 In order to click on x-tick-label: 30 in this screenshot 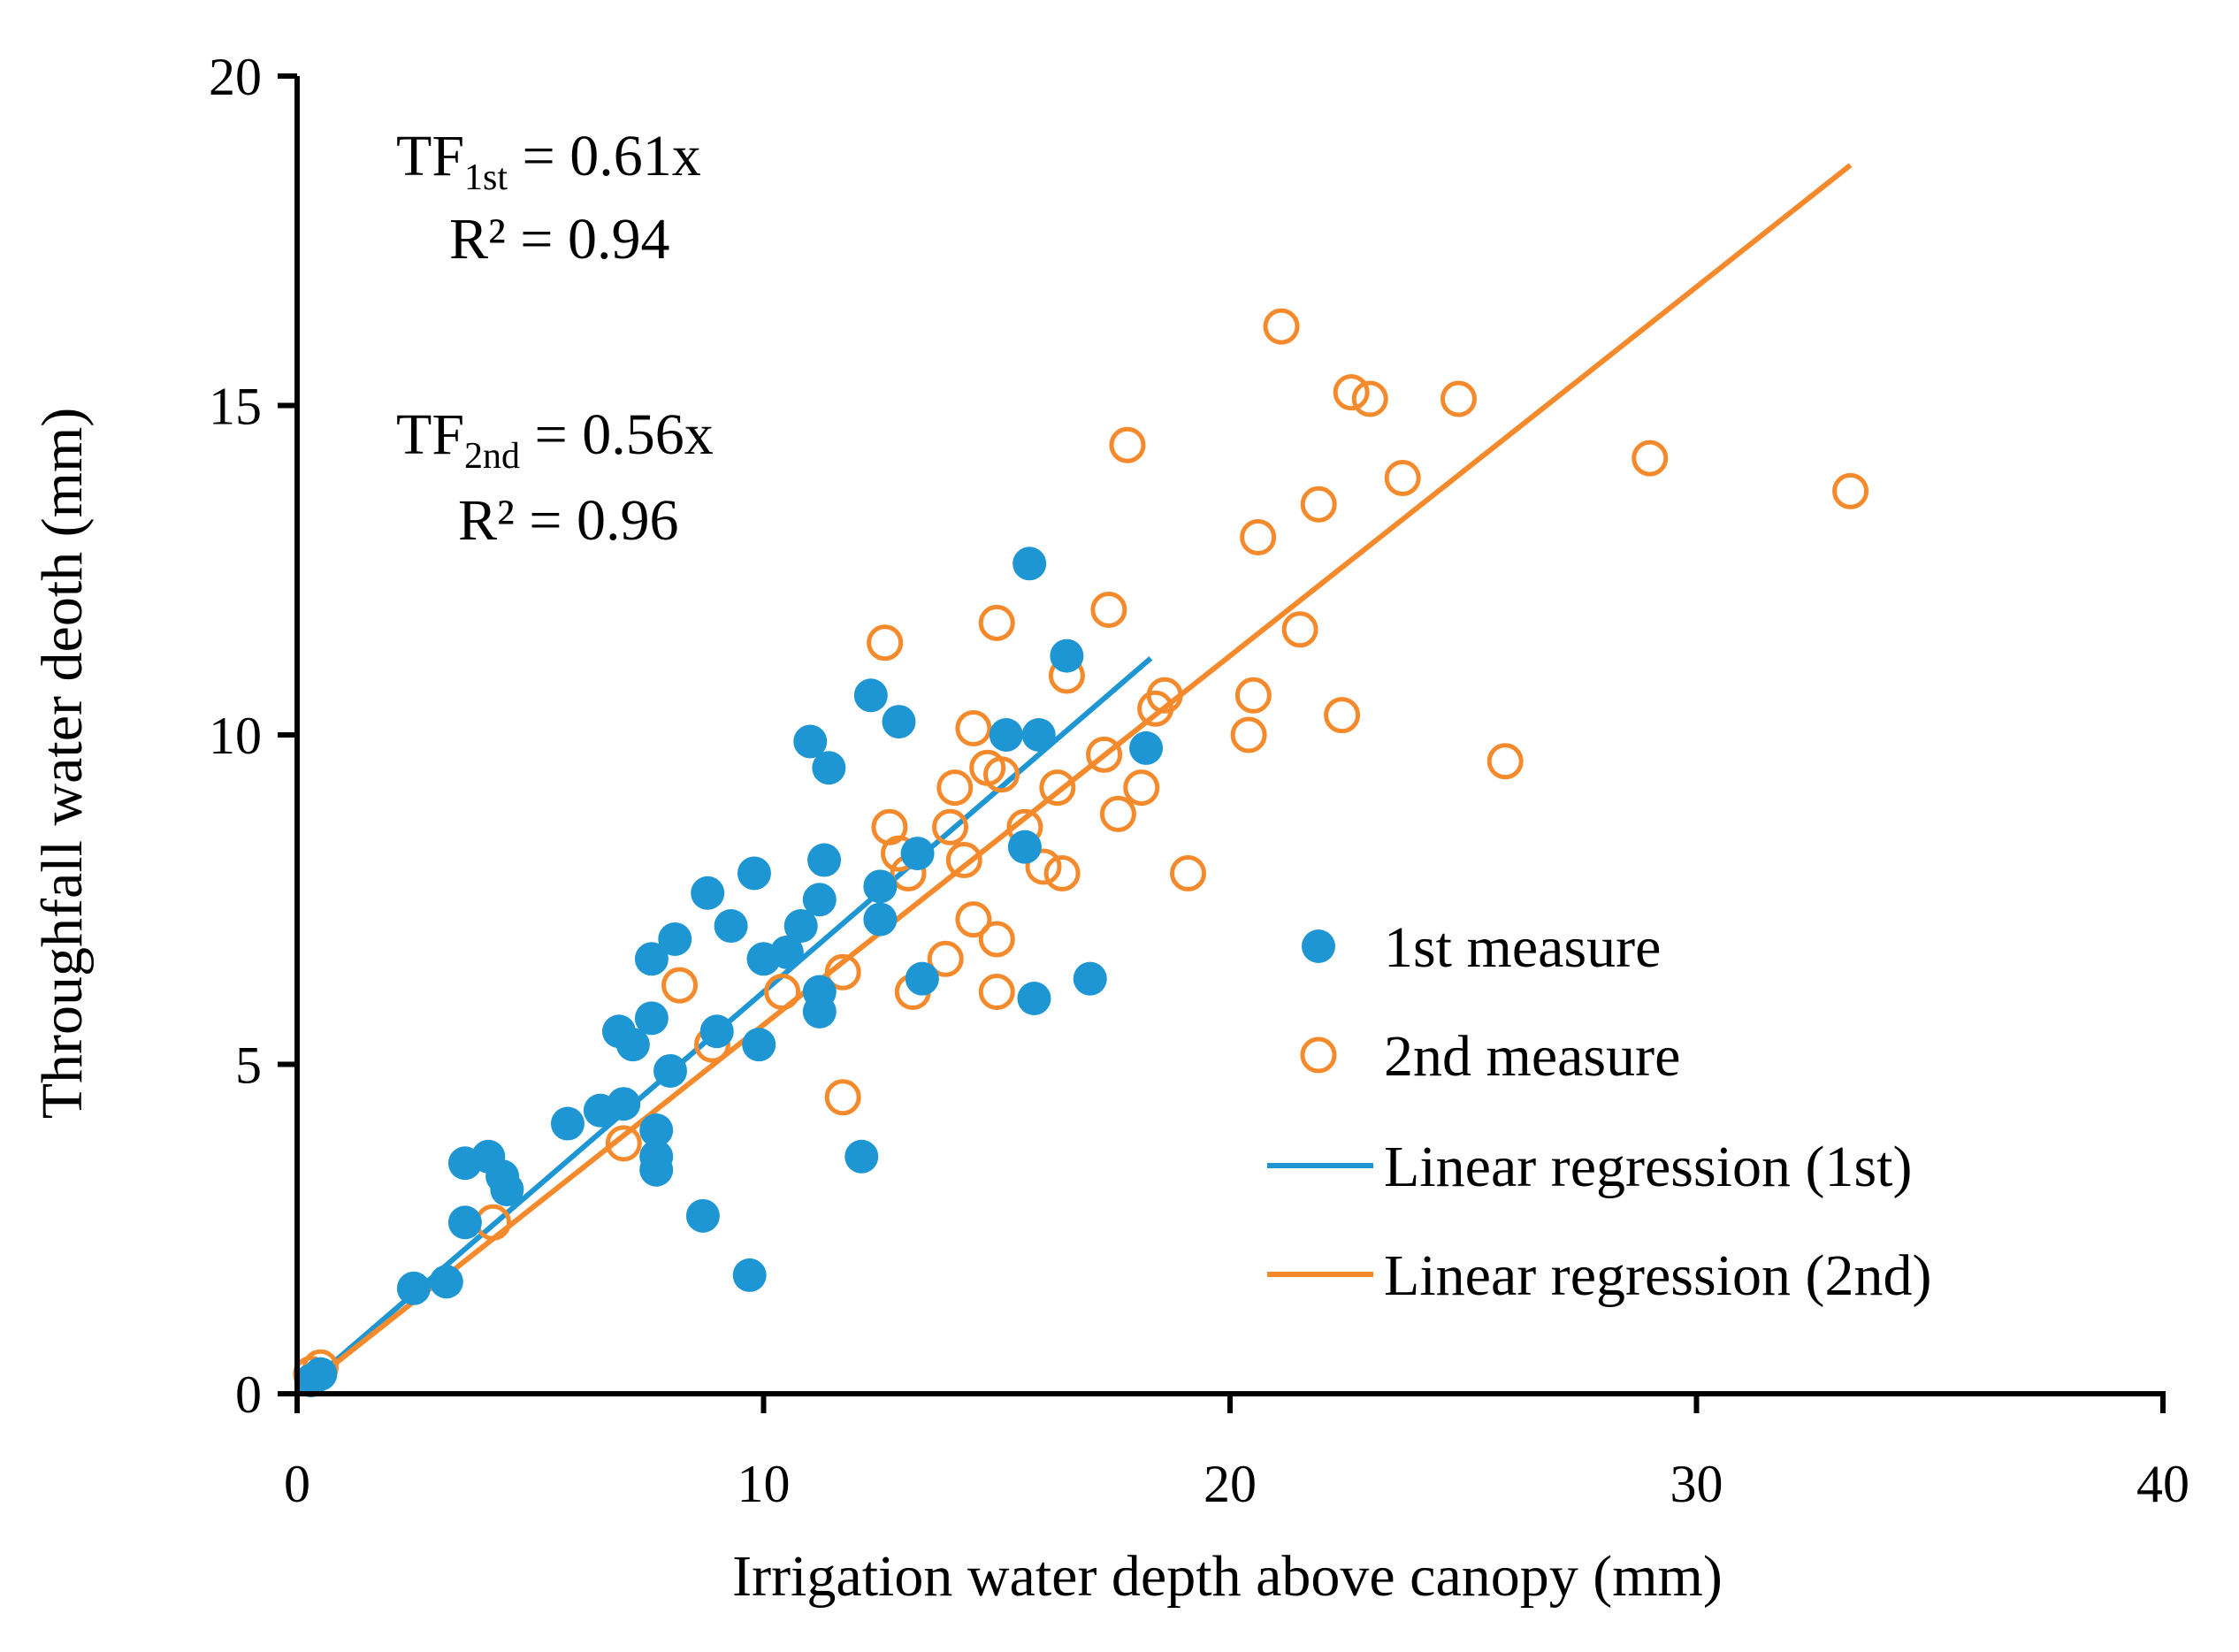, I will do `click(1696, 1484)`.